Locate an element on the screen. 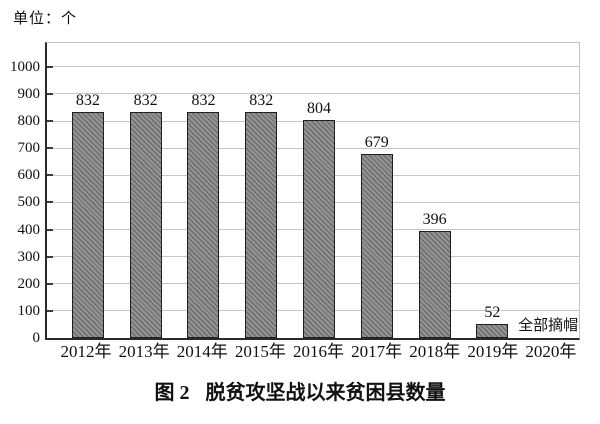  bar-column-2020年: 全部摘帽 is located at coordinates (548, 190).